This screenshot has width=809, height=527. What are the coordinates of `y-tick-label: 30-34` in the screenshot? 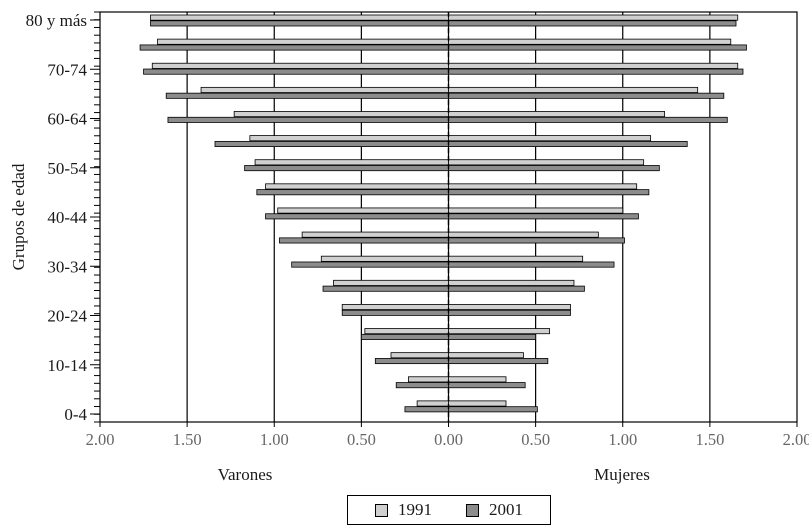 It's located at (67, 266).